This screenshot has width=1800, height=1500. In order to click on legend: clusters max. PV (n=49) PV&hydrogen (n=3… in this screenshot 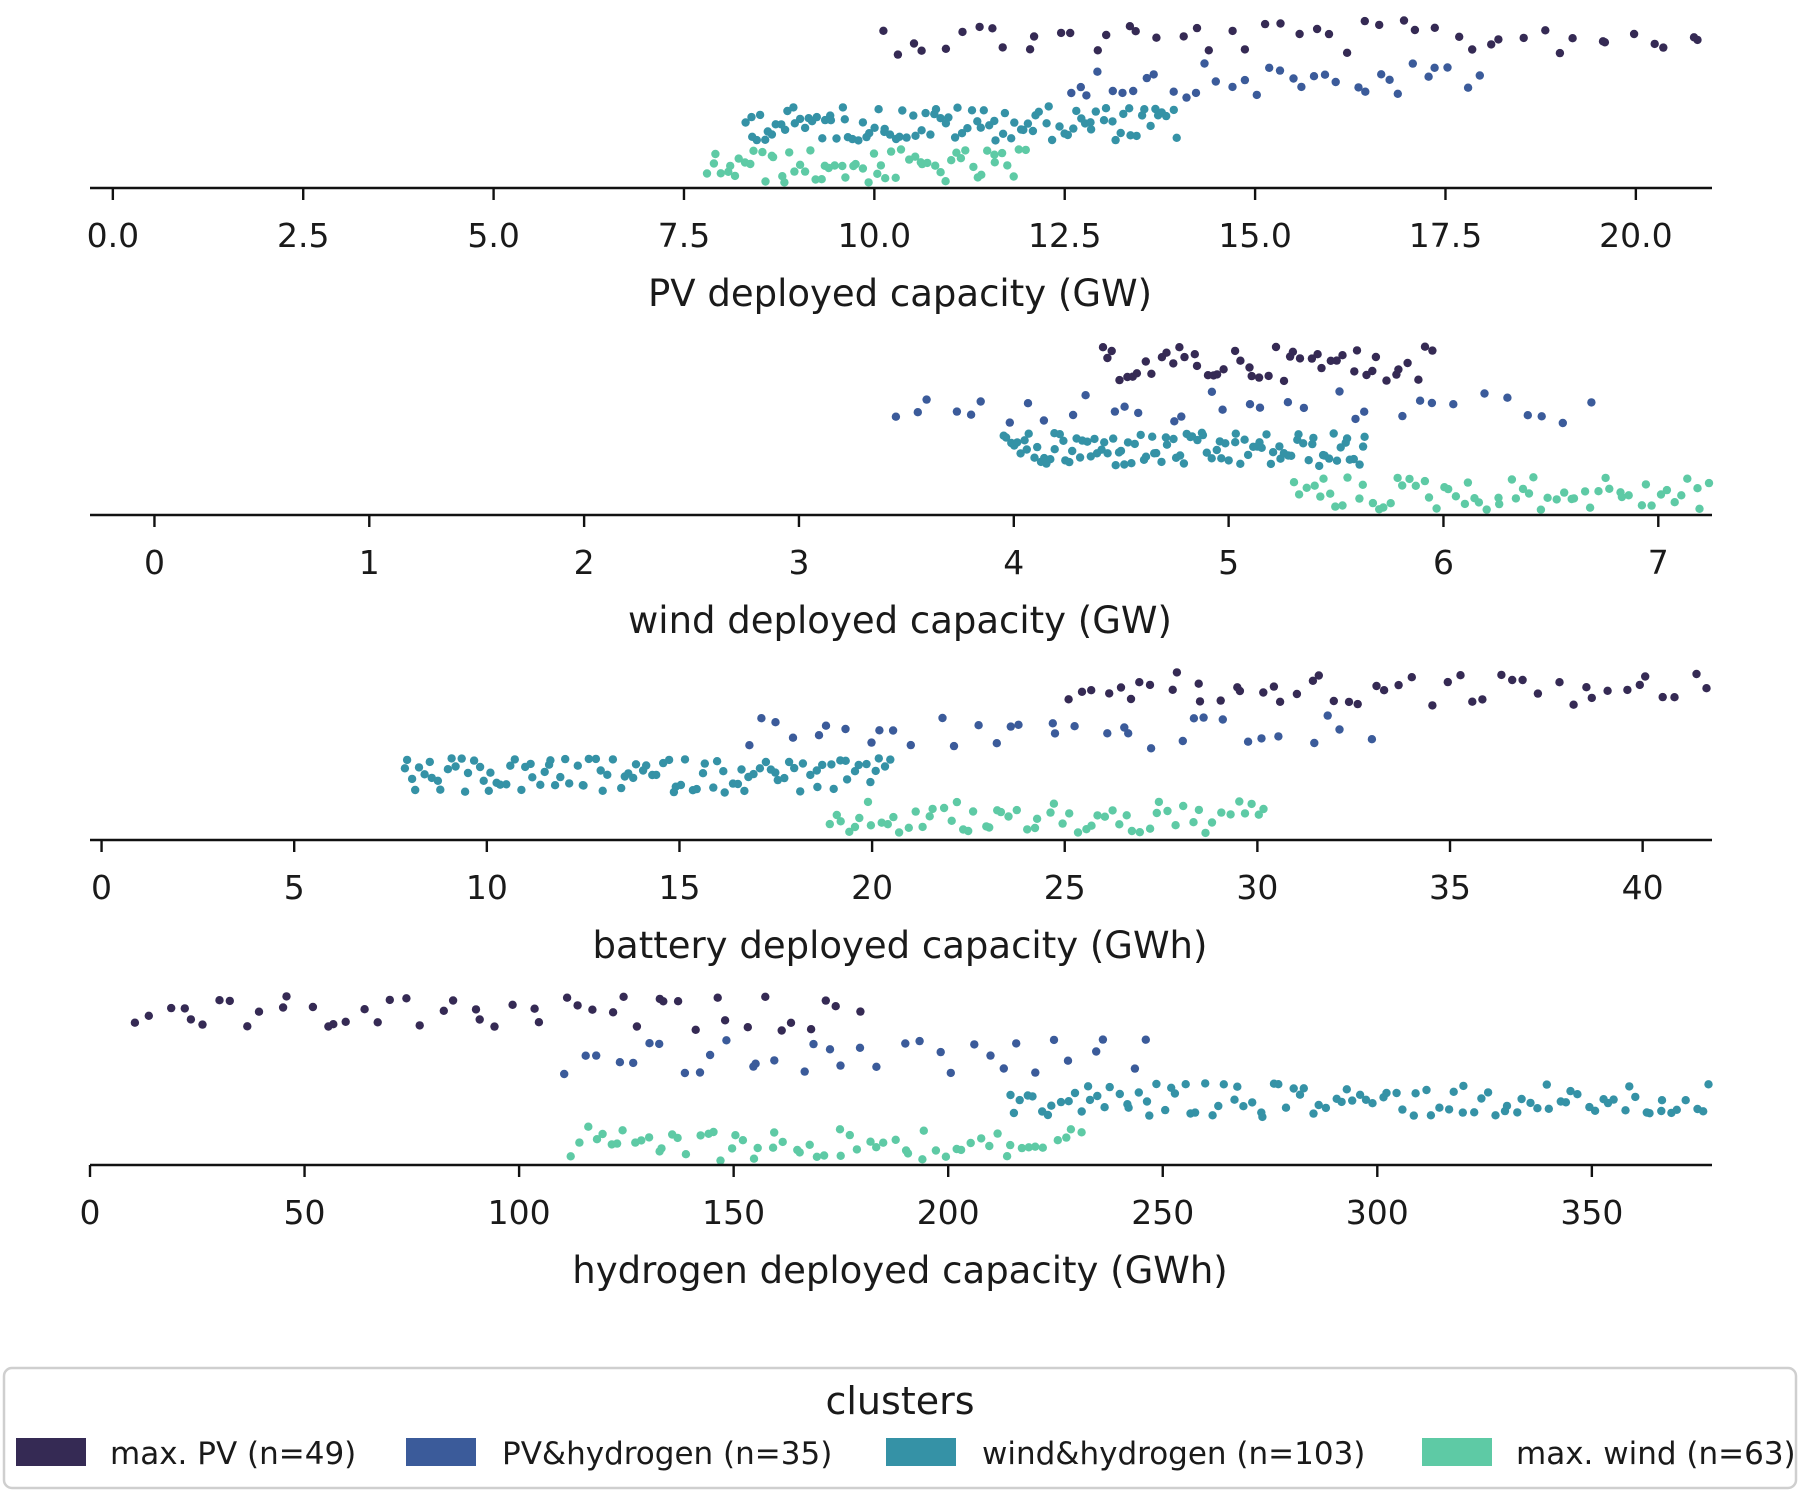, I will do `click(900, 1428)`.